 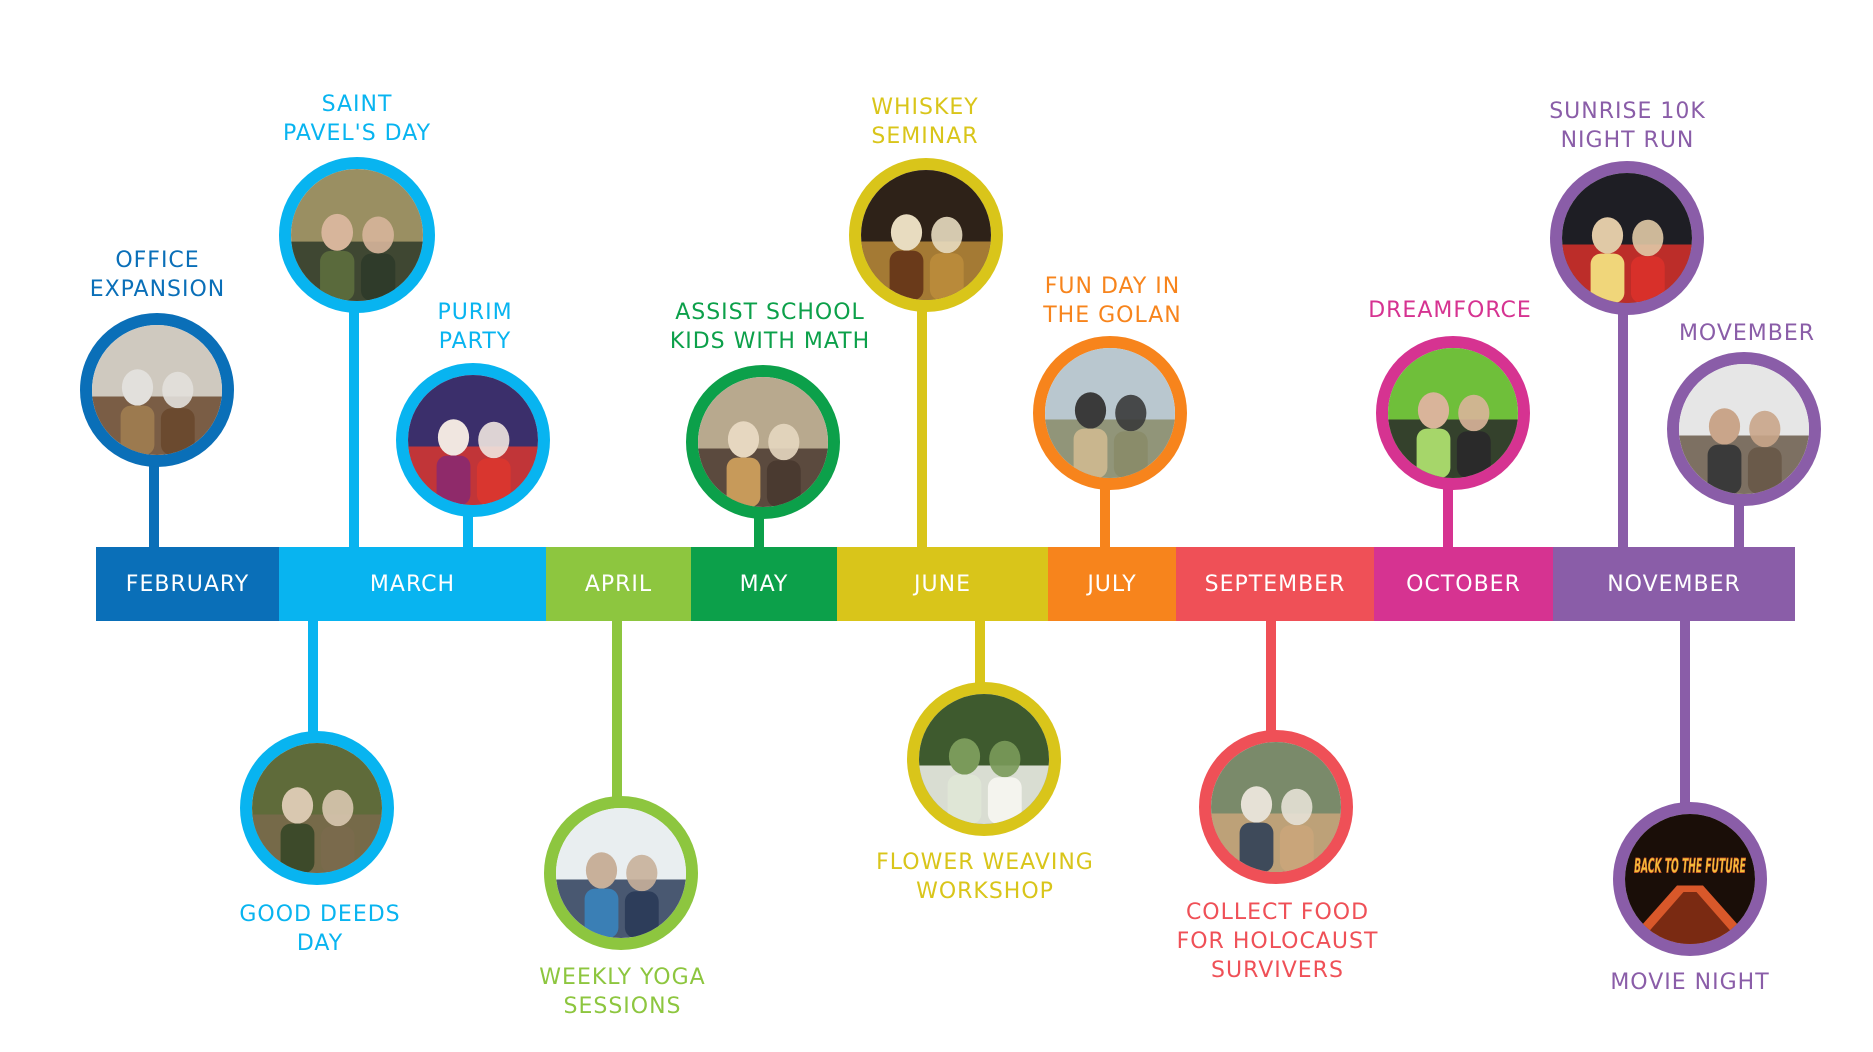 I want to click on event-label-assist-school-kids-with-math: ASSIST SCHOOL KIDS WITH MATH, so click(x=770, y=327).